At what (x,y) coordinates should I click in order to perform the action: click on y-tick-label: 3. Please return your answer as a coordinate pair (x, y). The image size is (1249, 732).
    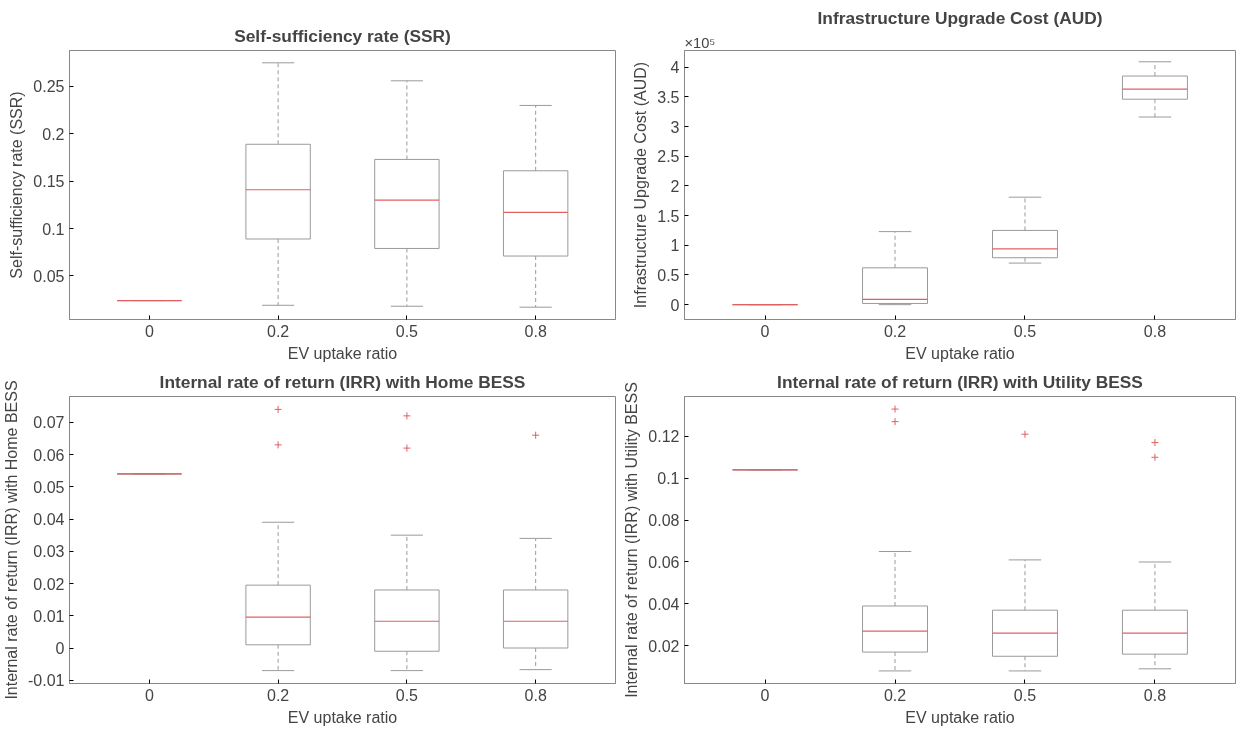
    Looking at the image, I should click on (675, 127).